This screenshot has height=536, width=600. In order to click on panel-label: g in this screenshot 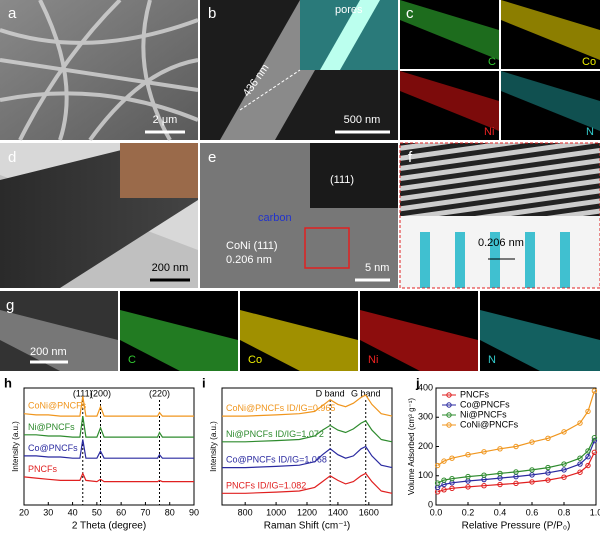, I will do `click(10, 305)`.